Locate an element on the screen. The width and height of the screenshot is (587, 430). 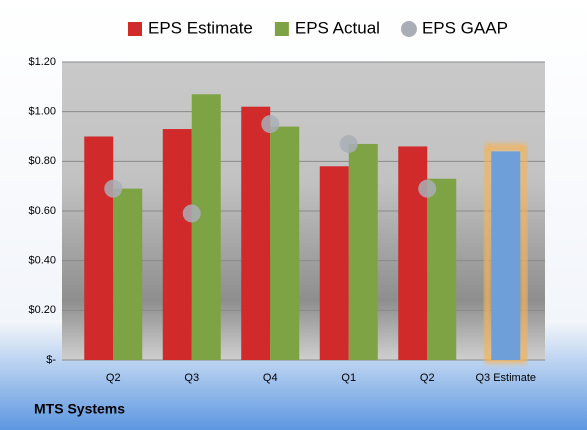
y-tick-label: $1.20 is located at coordinates (42, 62).